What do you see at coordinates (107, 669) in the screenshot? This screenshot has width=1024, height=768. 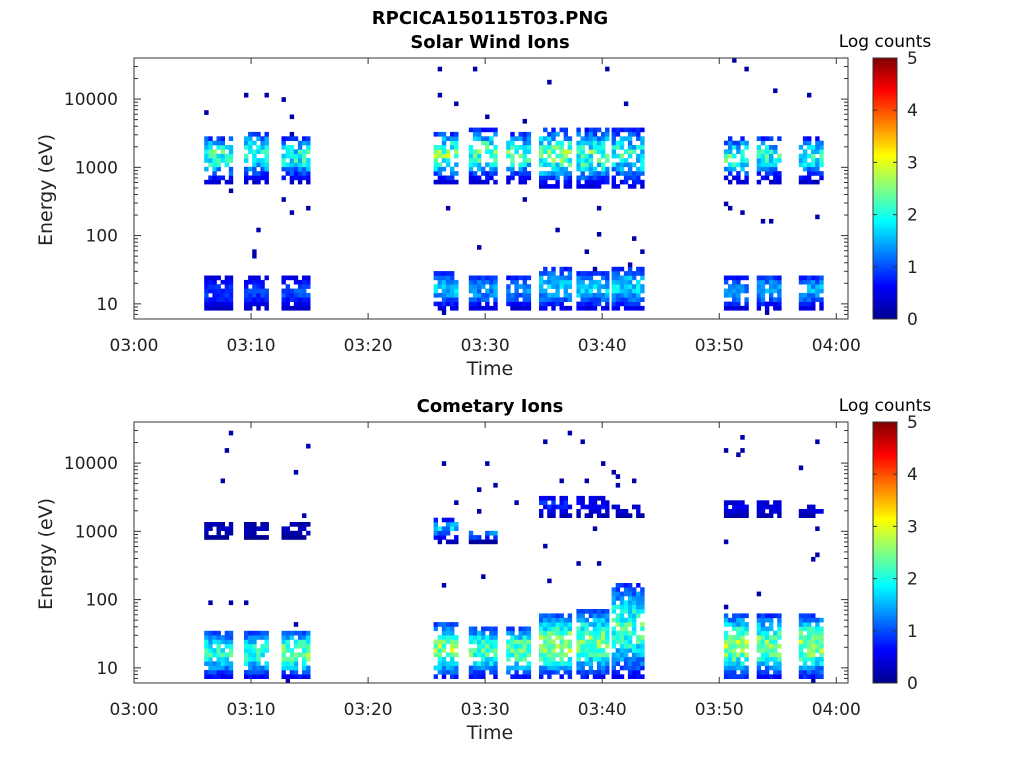 I see `y-tick-label: 10` at bounding box center [107, 669].